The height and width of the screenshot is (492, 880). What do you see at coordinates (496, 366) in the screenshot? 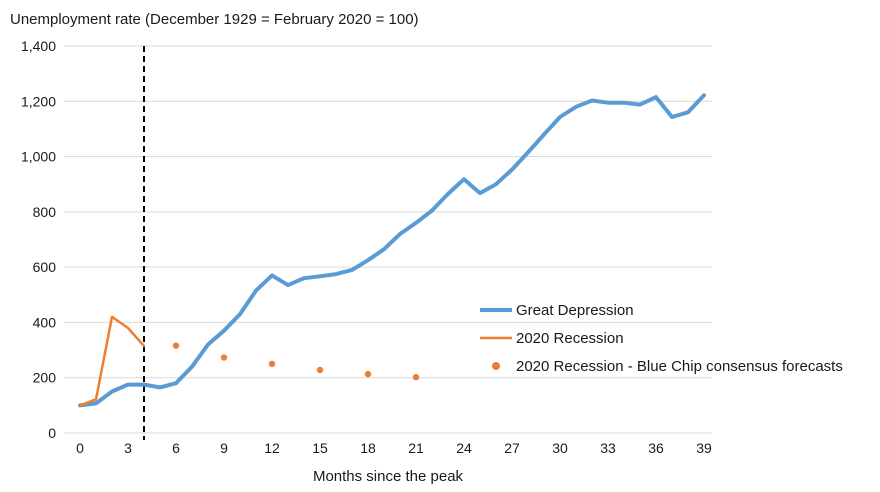
I see `legend-swatch` at bounding box center [496, 366].